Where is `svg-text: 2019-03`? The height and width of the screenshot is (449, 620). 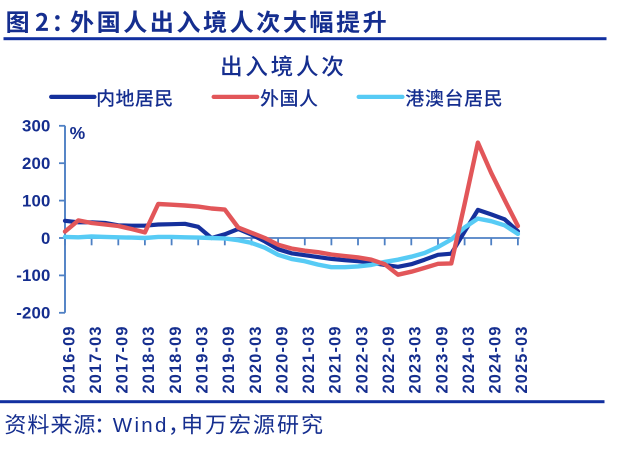 svg-text: 2019-03 is located at coordinates (203, 359).